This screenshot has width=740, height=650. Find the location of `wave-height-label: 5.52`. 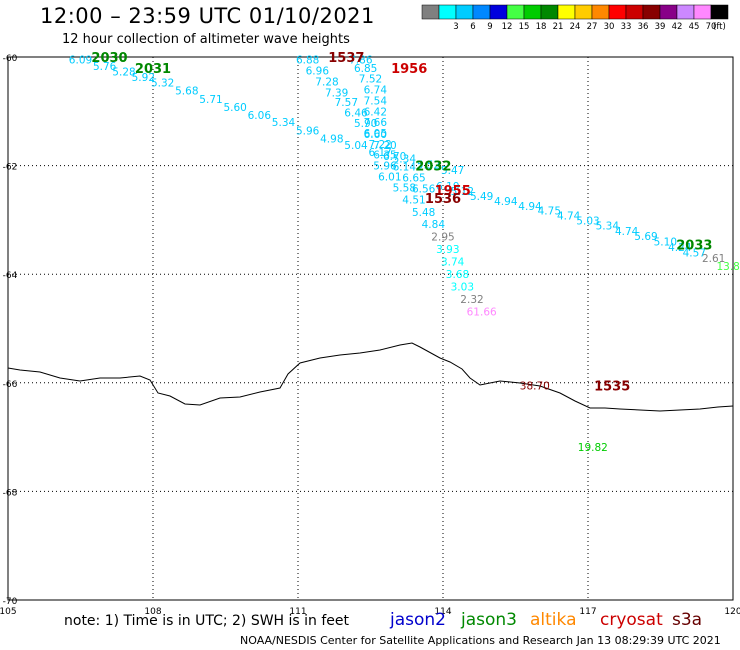

wave-height-label: 5.52 is located at coordinates (428, 166).